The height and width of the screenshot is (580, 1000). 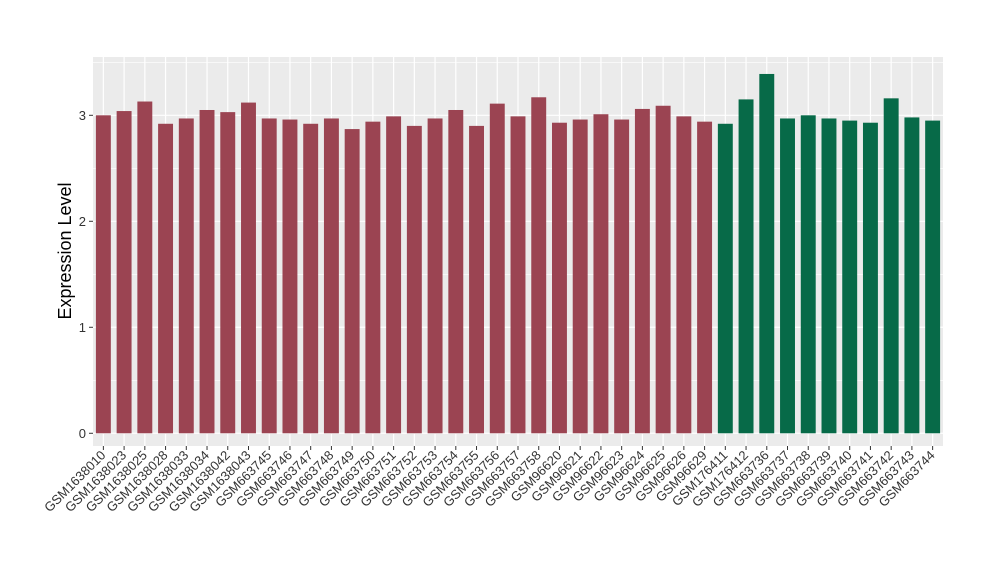 I want to click on y-axis: 0 1 2 3, so click(x=86, y=274).